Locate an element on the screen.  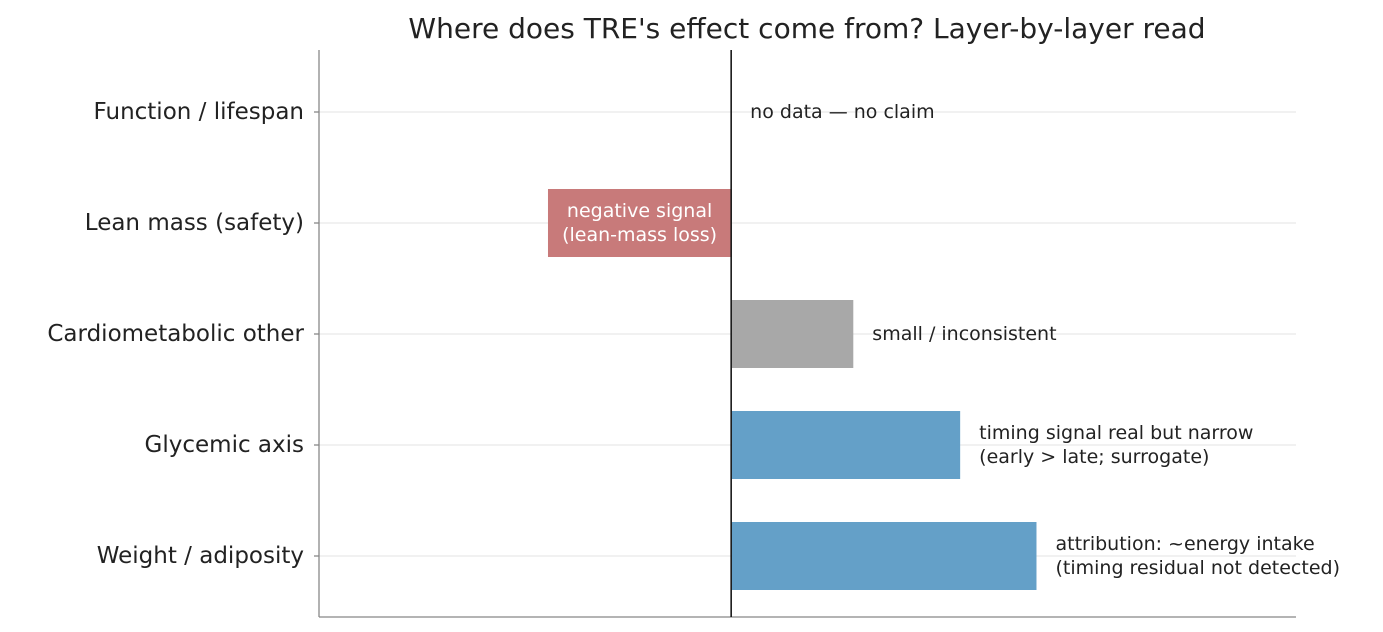
annotation-label: negative signal is located at coordinates (639, 211).